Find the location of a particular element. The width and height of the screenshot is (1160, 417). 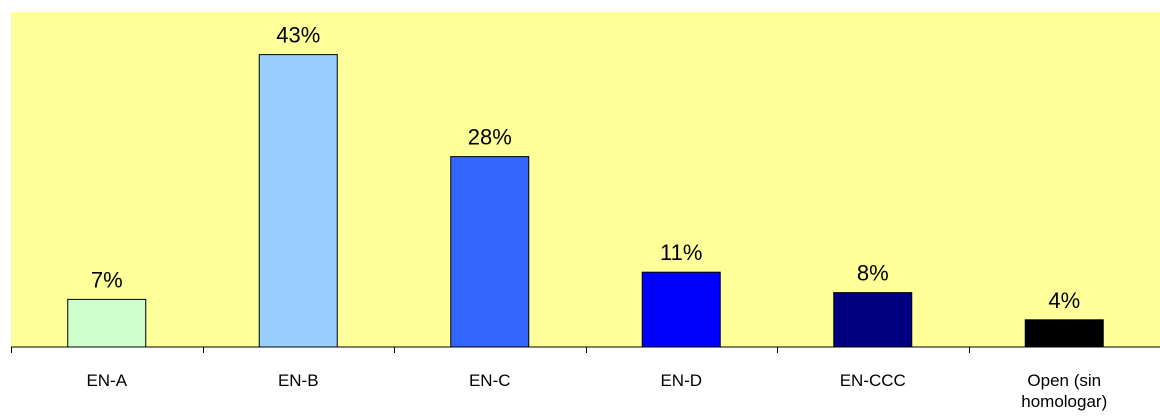

category-label: EN-A is located at coordinates (106, 380).